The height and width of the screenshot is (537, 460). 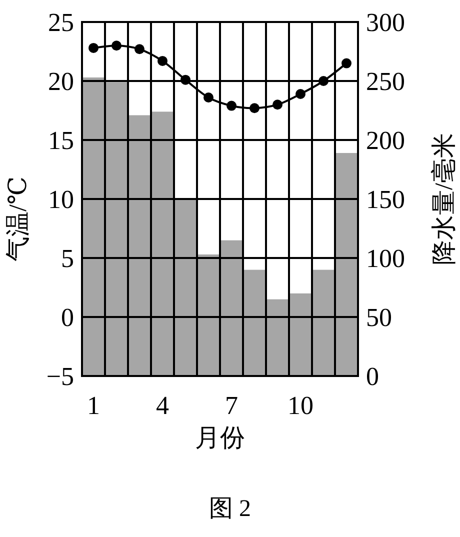 What do you see at coordinates (372, 376) in the screenshot?
I see `y2-tick-label: 0` at bounding box center [372, 376].